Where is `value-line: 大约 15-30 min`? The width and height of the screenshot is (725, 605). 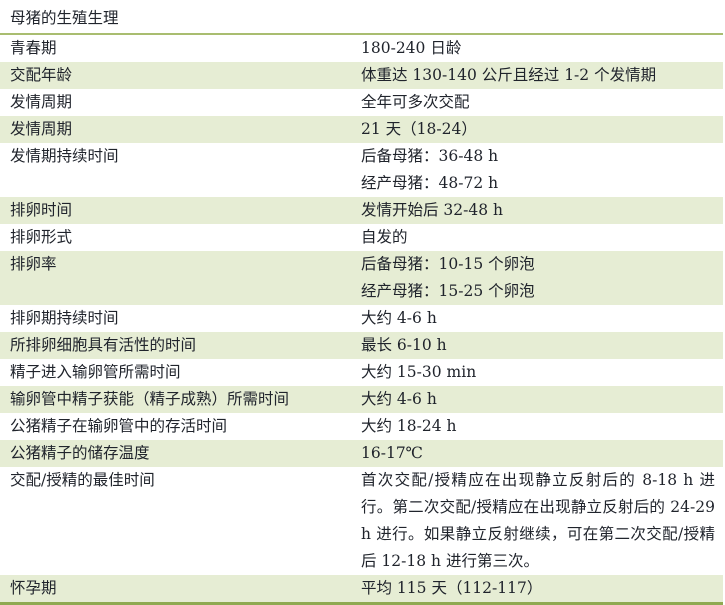
value-line: 大约 15-30 min is located at coordinates (419, 372).